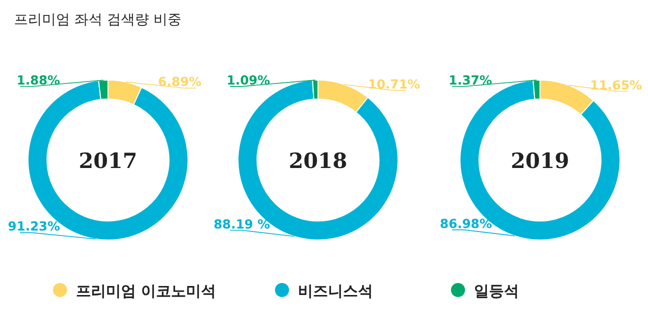 The image size is (648, 321). I want to click on data-label: 1.09%, so click(248, 80).